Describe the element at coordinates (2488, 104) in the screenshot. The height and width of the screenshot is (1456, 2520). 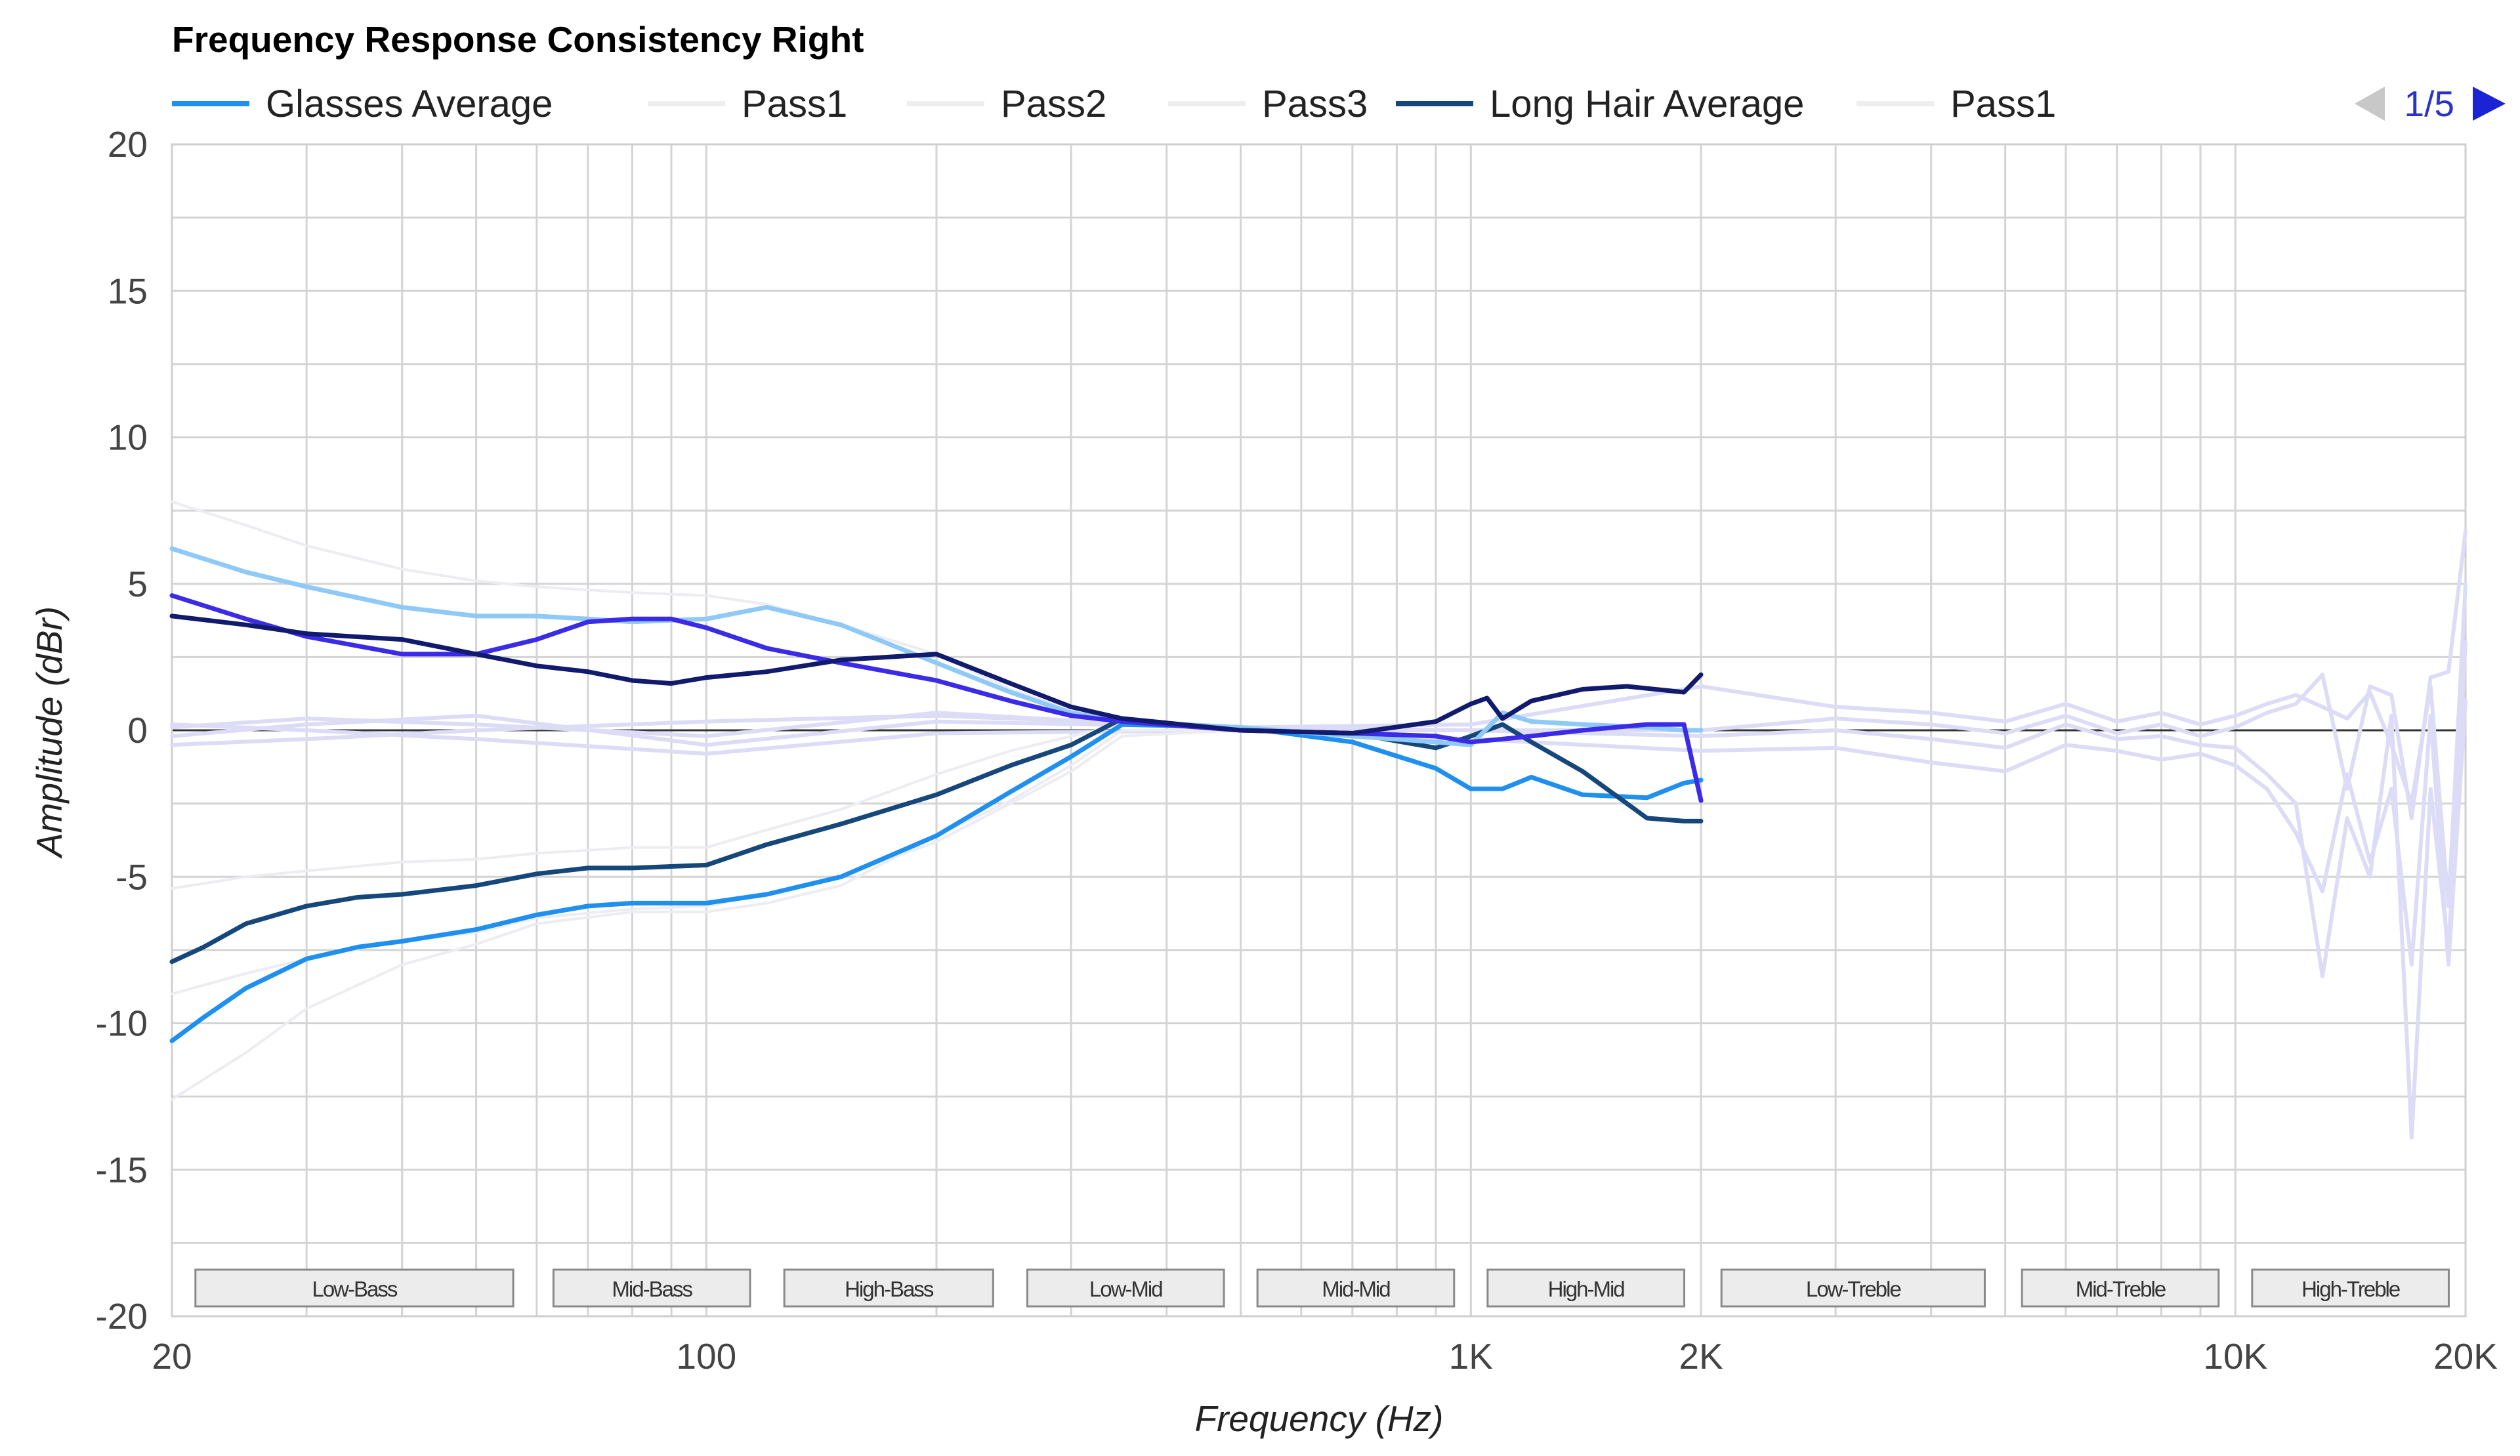
I see `pager-next-icon` at that location.